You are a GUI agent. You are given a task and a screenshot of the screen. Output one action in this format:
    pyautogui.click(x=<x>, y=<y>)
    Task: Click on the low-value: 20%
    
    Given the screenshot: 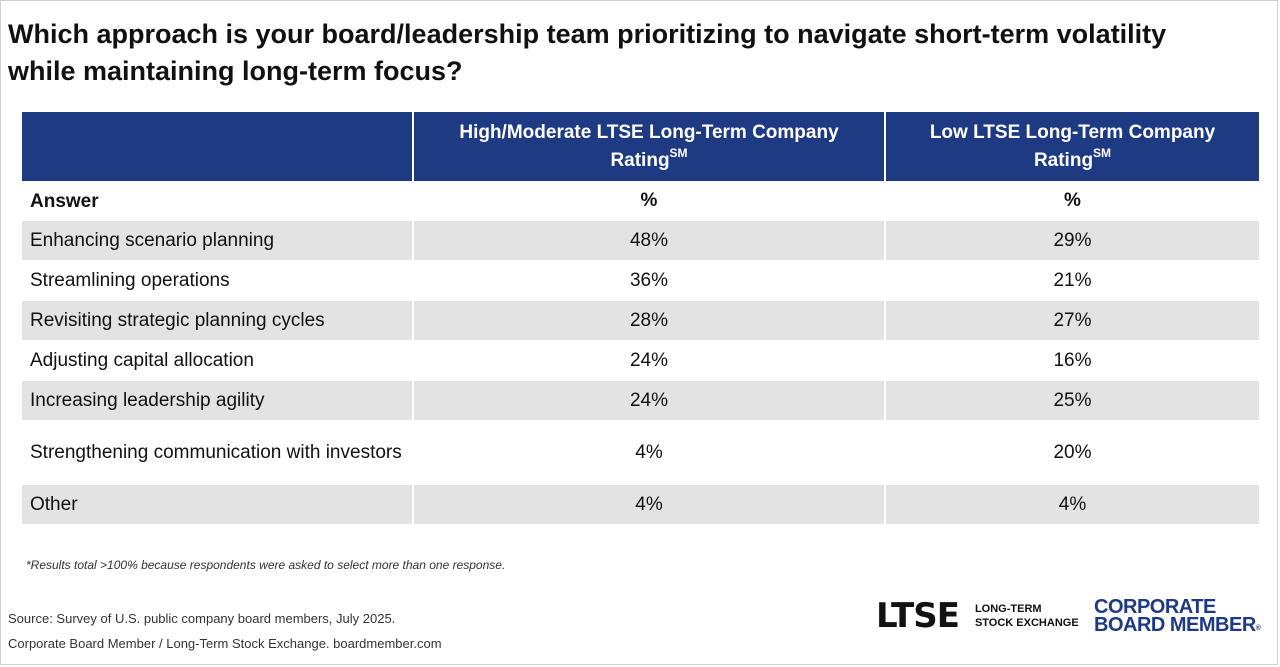 What is the action you would take?
    pyautogui.click(x=1072, y=452)
    